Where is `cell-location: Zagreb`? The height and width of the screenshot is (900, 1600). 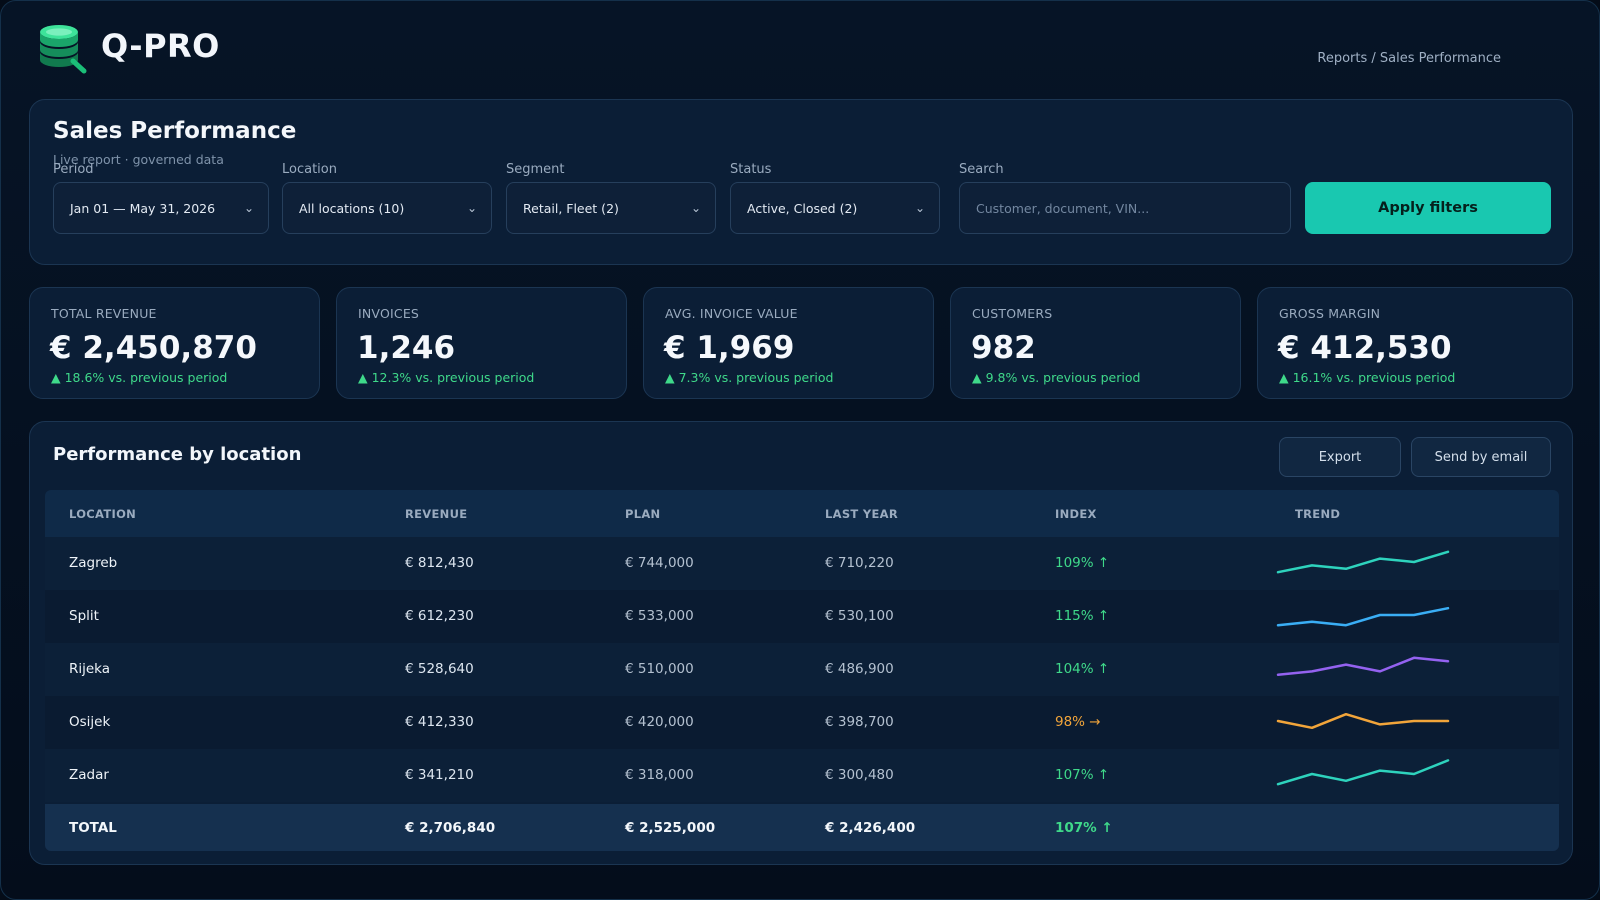 cell-location: Zagreb is located at coordinates (93, 563).